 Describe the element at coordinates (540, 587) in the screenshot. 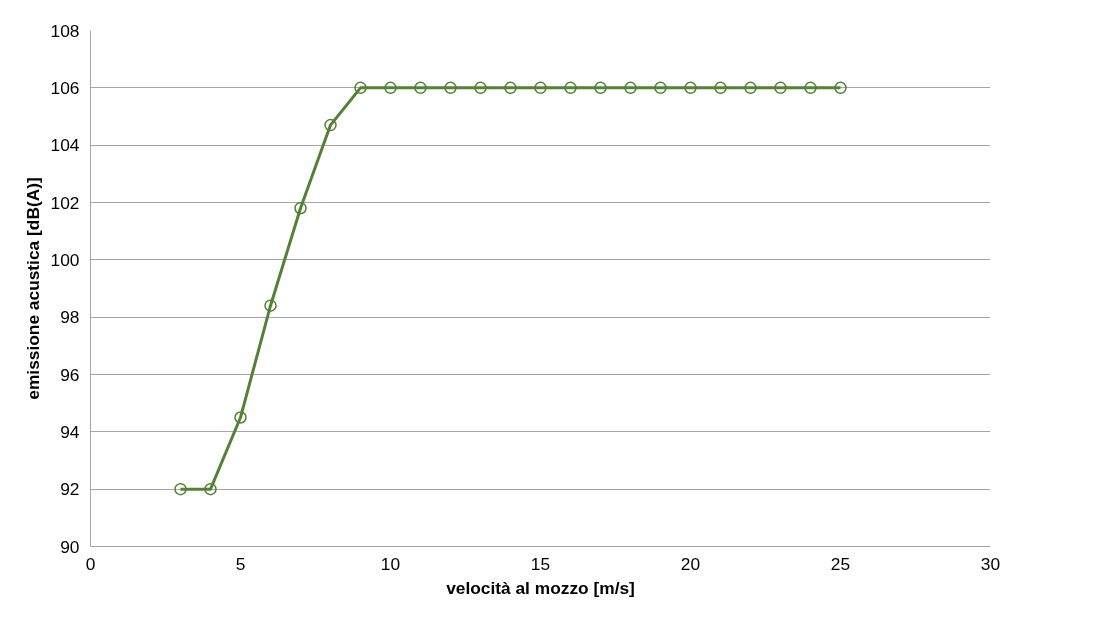

I see `x-axis-title: velocità al mozzo [m/s]` at that location.